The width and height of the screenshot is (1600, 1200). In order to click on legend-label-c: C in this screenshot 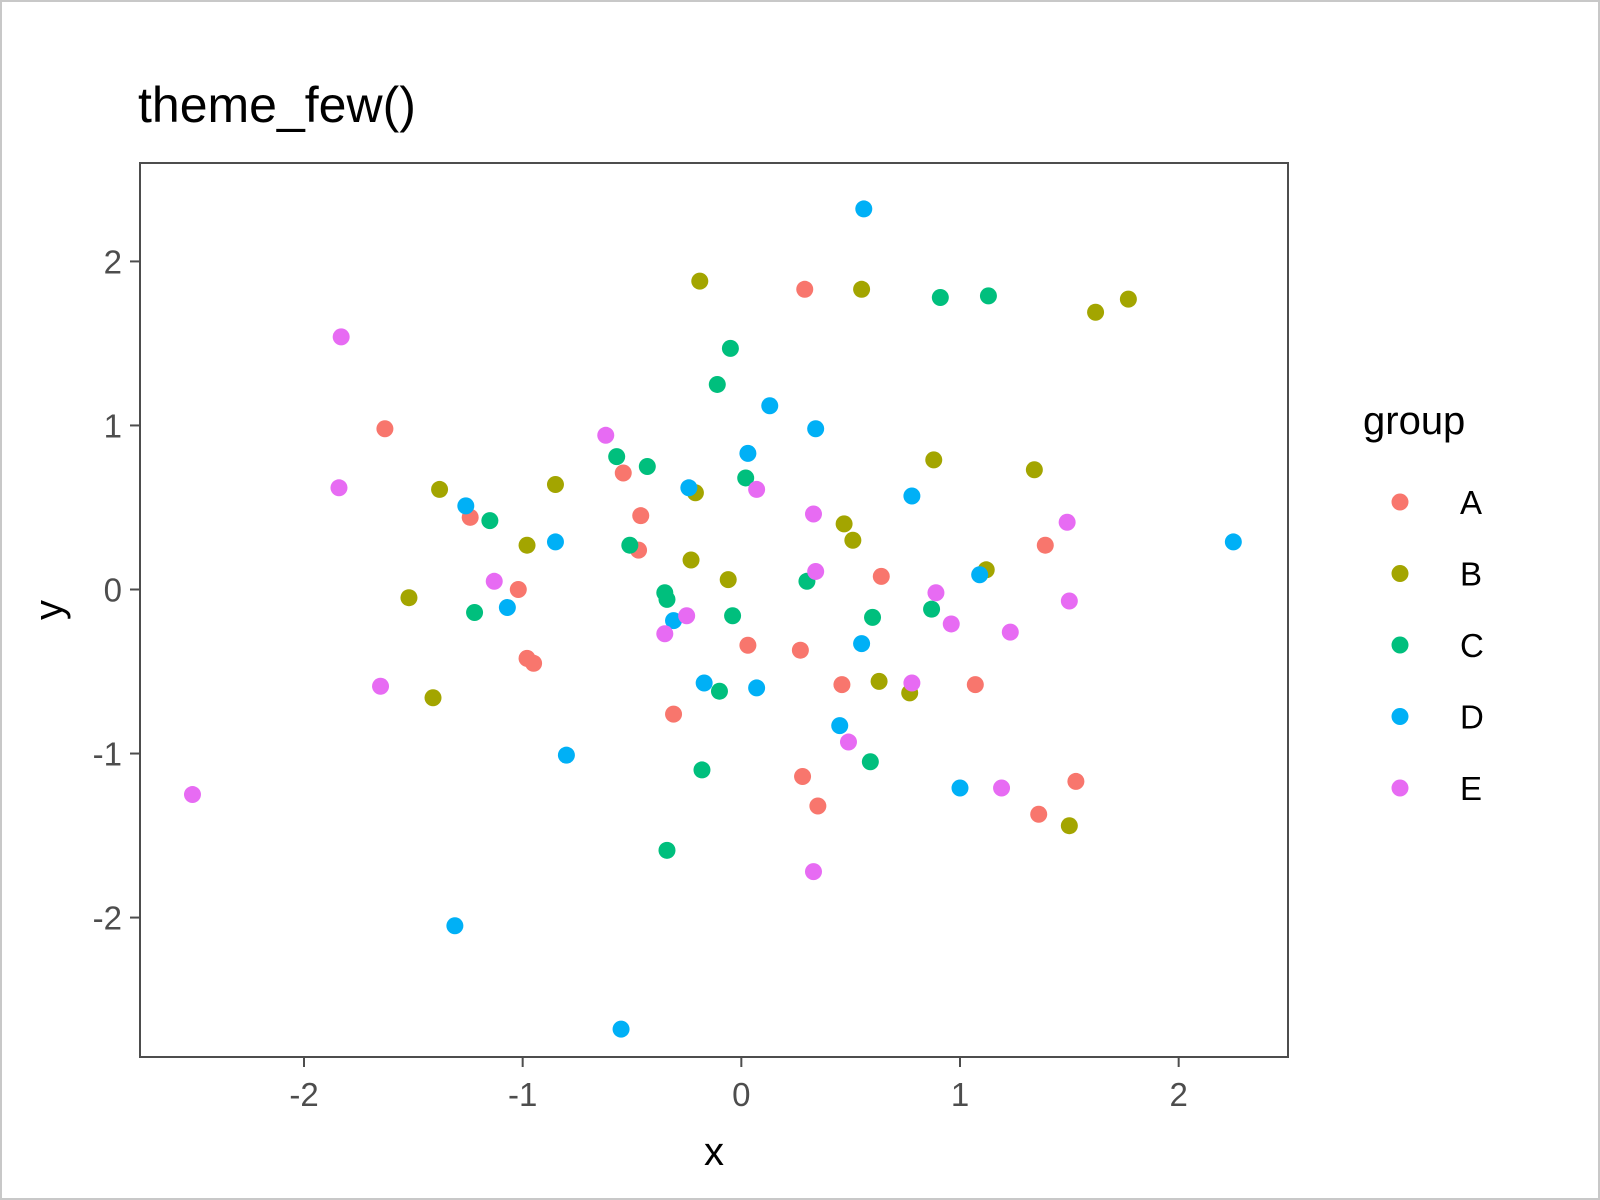, I will do `click(1472, 645)`.